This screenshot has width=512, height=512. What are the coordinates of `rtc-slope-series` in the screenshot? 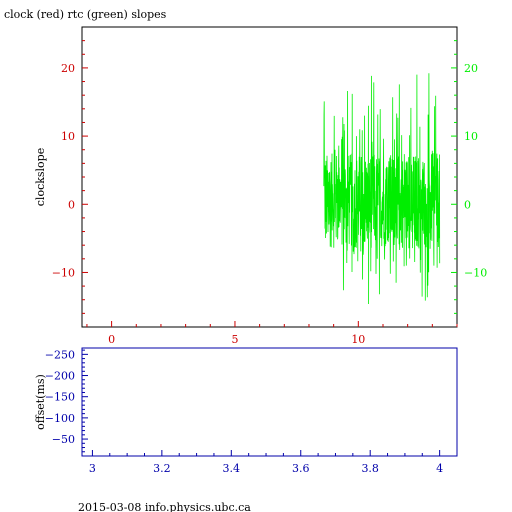 It's located at (382, 189).